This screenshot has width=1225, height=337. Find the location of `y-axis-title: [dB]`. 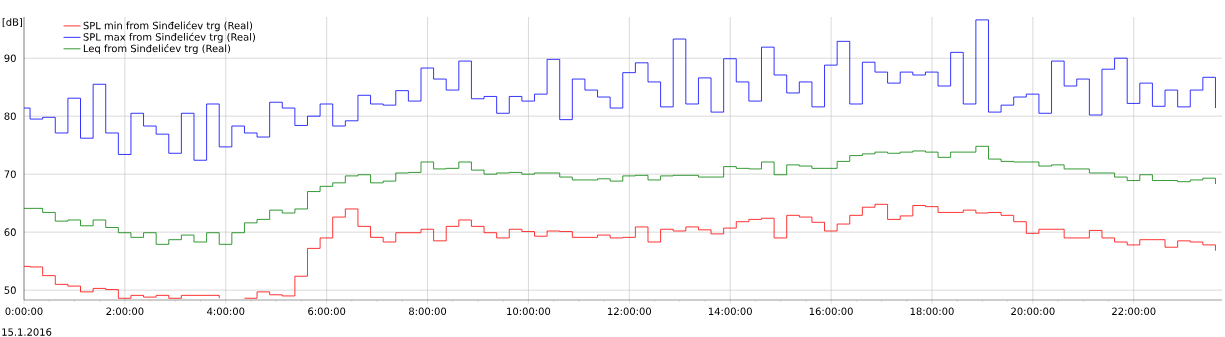

y-axis-title: [dB] is located at coordinates (12, 23).